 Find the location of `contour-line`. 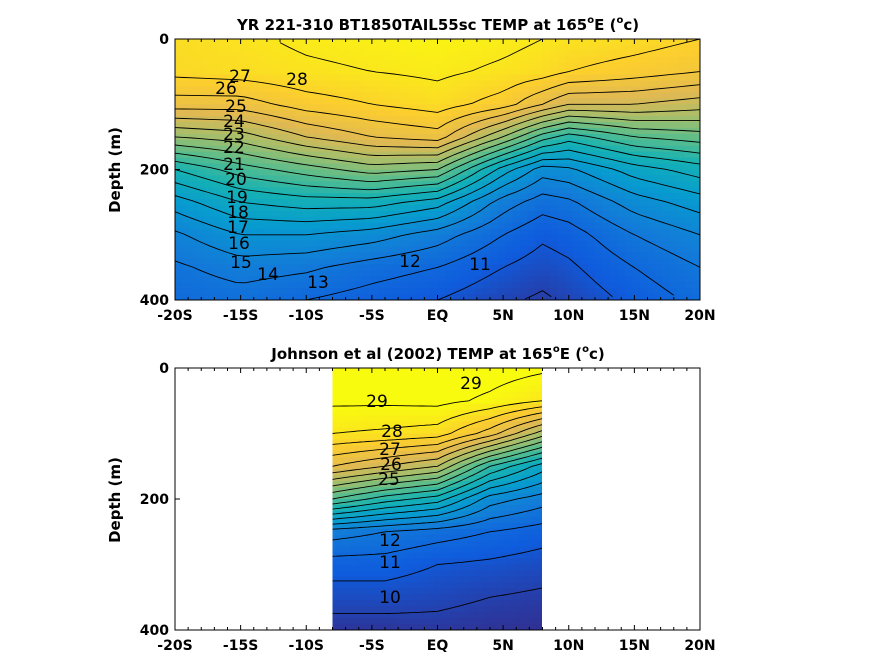

contour-line is located at coordinates (437, 238).